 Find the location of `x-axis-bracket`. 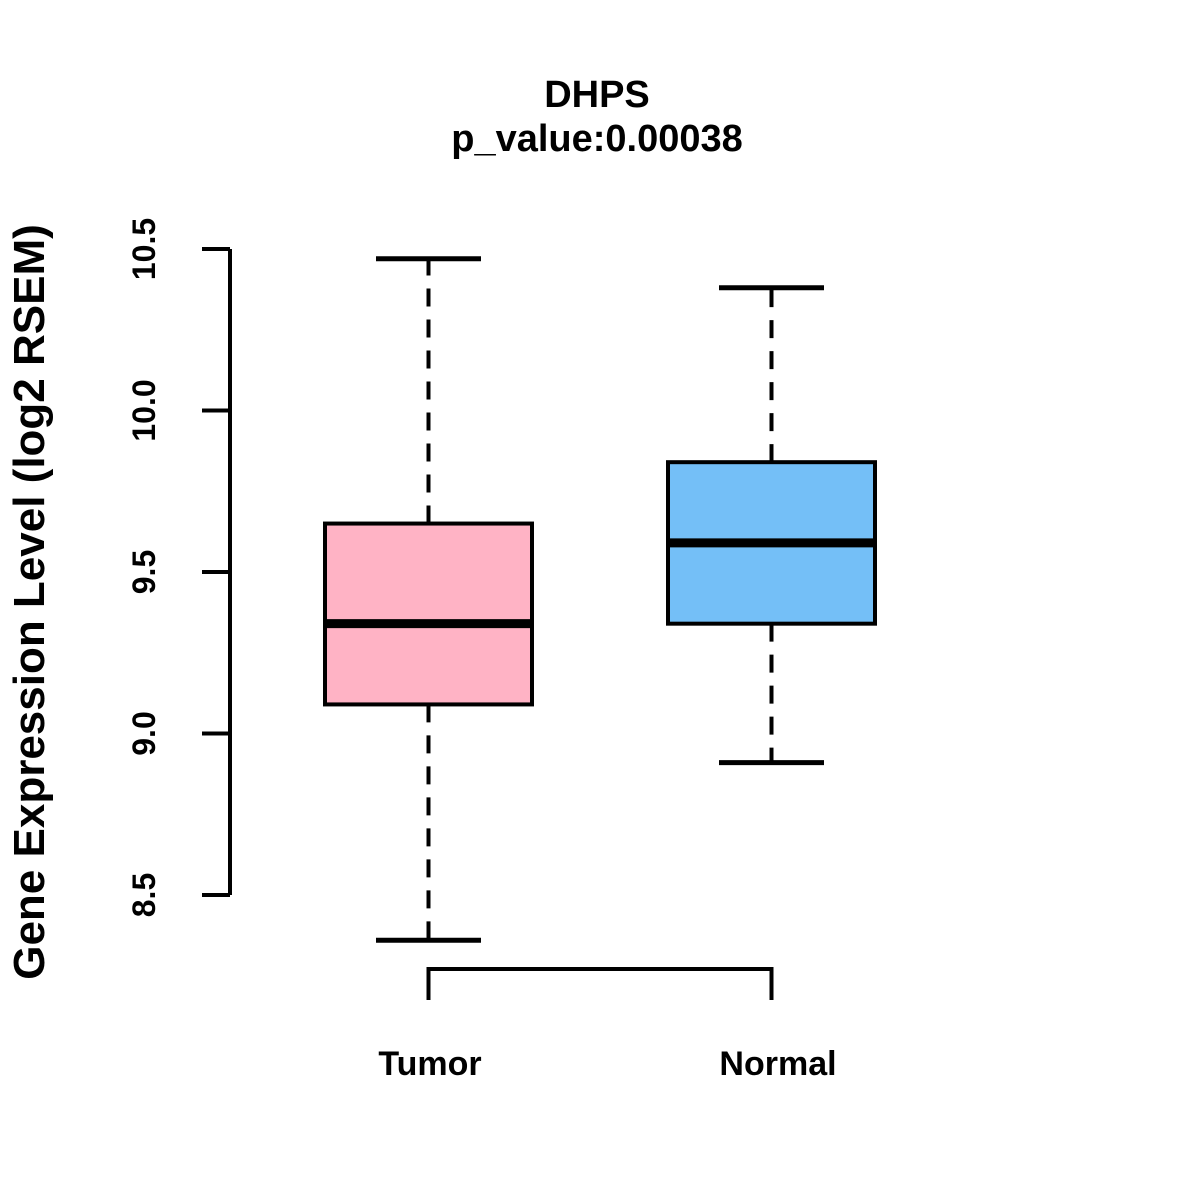

x-axis-bracket is located at coordinates (600, 983).